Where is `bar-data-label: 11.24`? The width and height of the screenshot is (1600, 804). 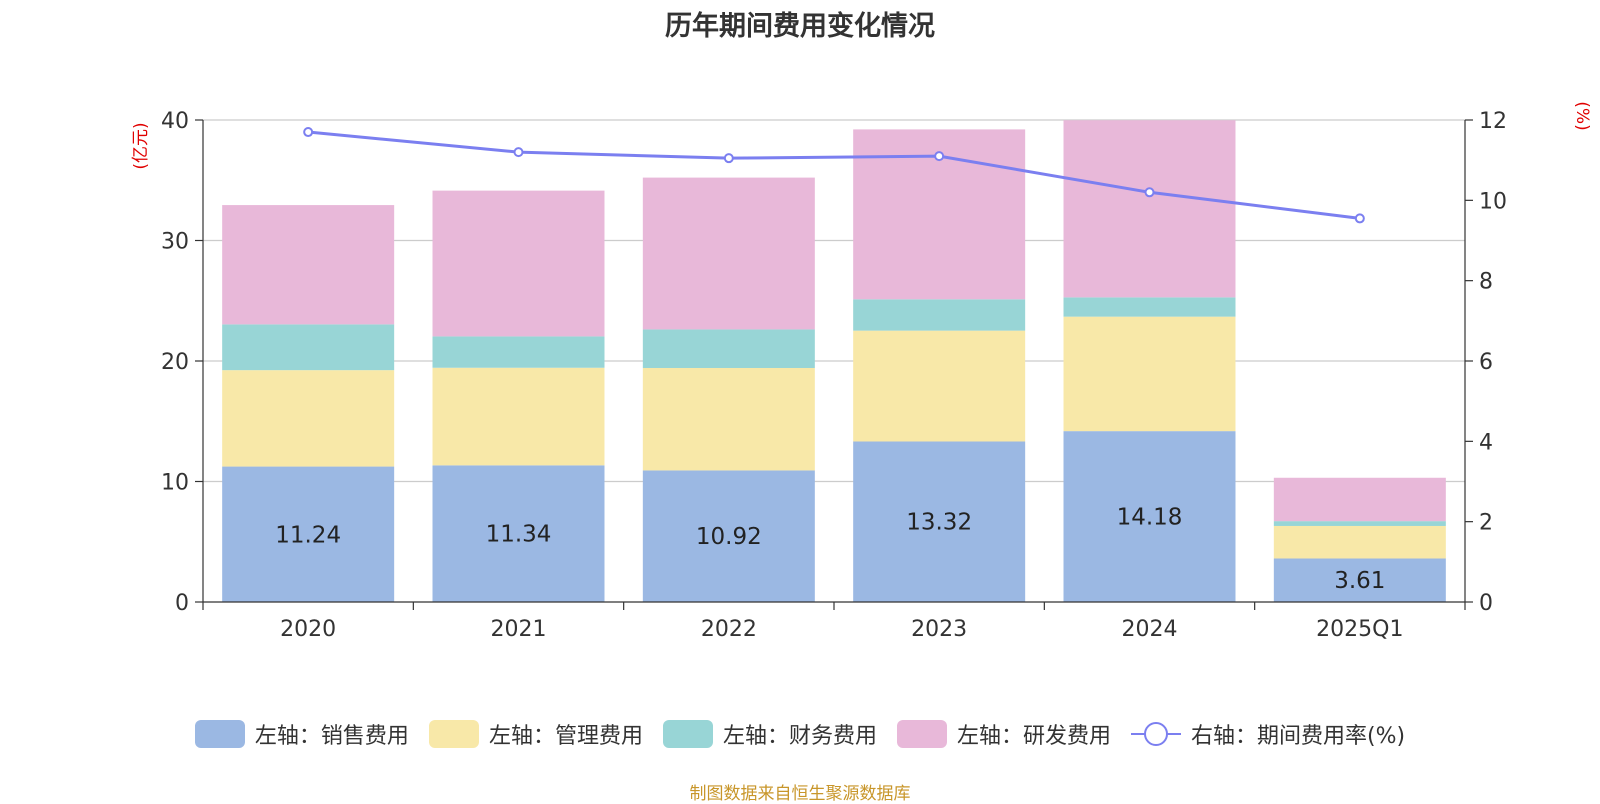 bar-data-label: 11.24 is located at coordinates (308, 535).